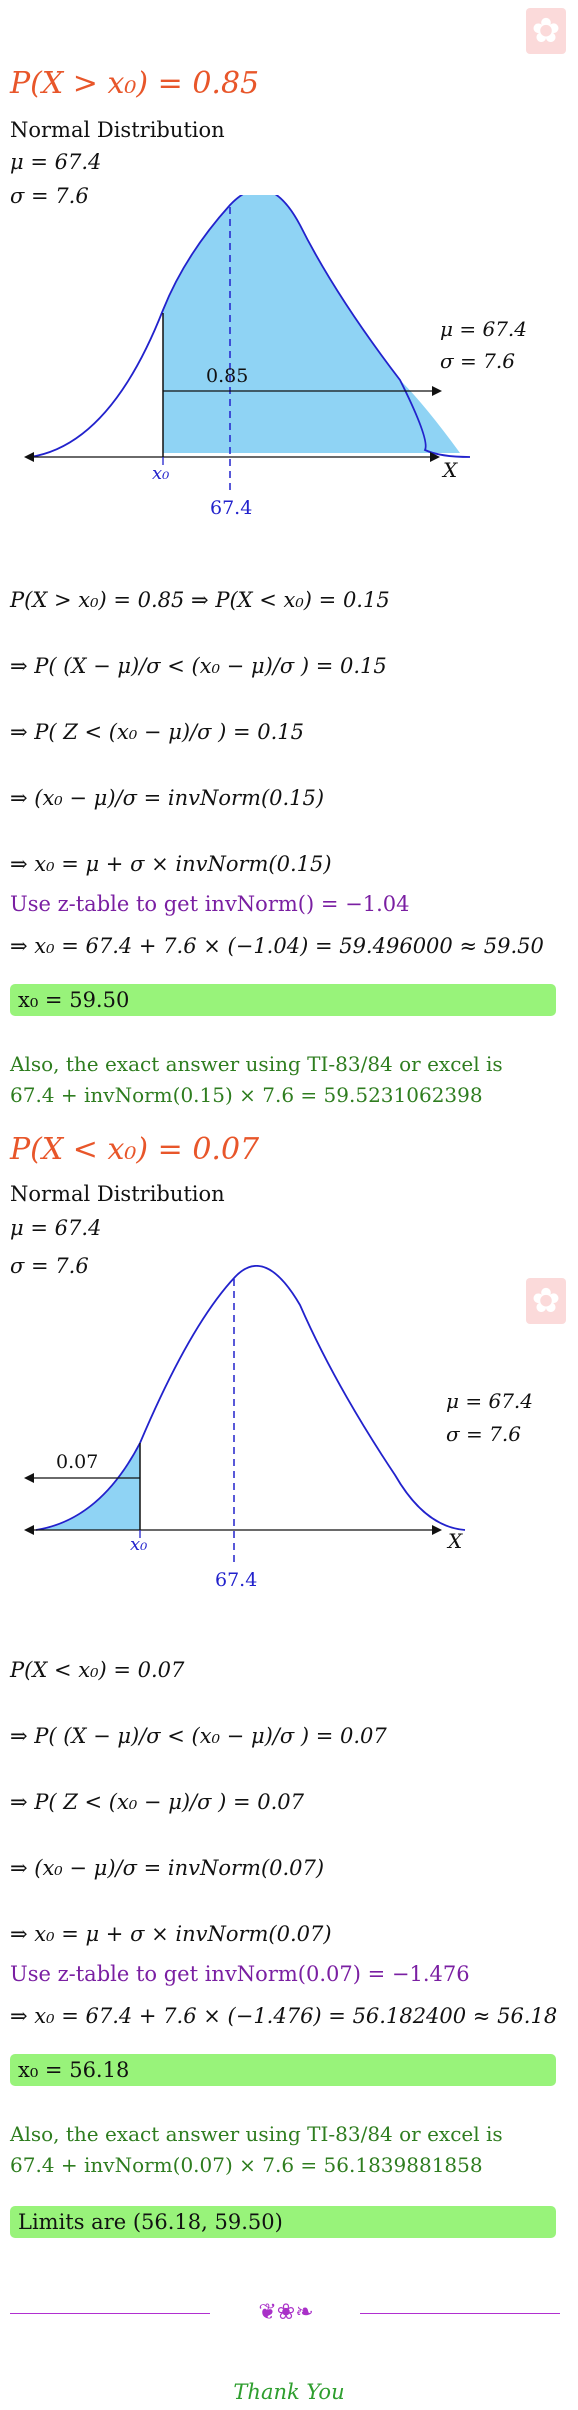 This screenshot has width=578, height=2410. Describe the element at coordinates (289, 2392) in the screenshot. I see `thank-you-text: Thank You` at that location.